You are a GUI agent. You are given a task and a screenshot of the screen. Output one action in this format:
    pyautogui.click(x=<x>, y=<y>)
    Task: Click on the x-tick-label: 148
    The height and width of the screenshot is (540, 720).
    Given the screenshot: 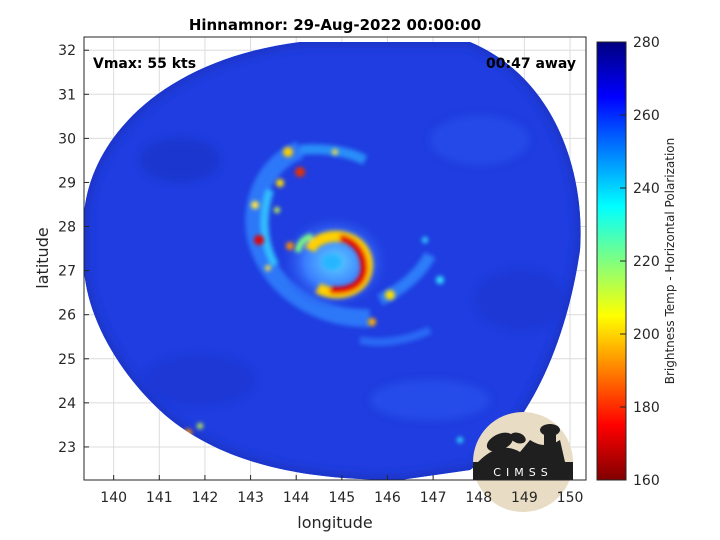 What is the action you would take?
    pyautogui.click(x=478, y=498)
    